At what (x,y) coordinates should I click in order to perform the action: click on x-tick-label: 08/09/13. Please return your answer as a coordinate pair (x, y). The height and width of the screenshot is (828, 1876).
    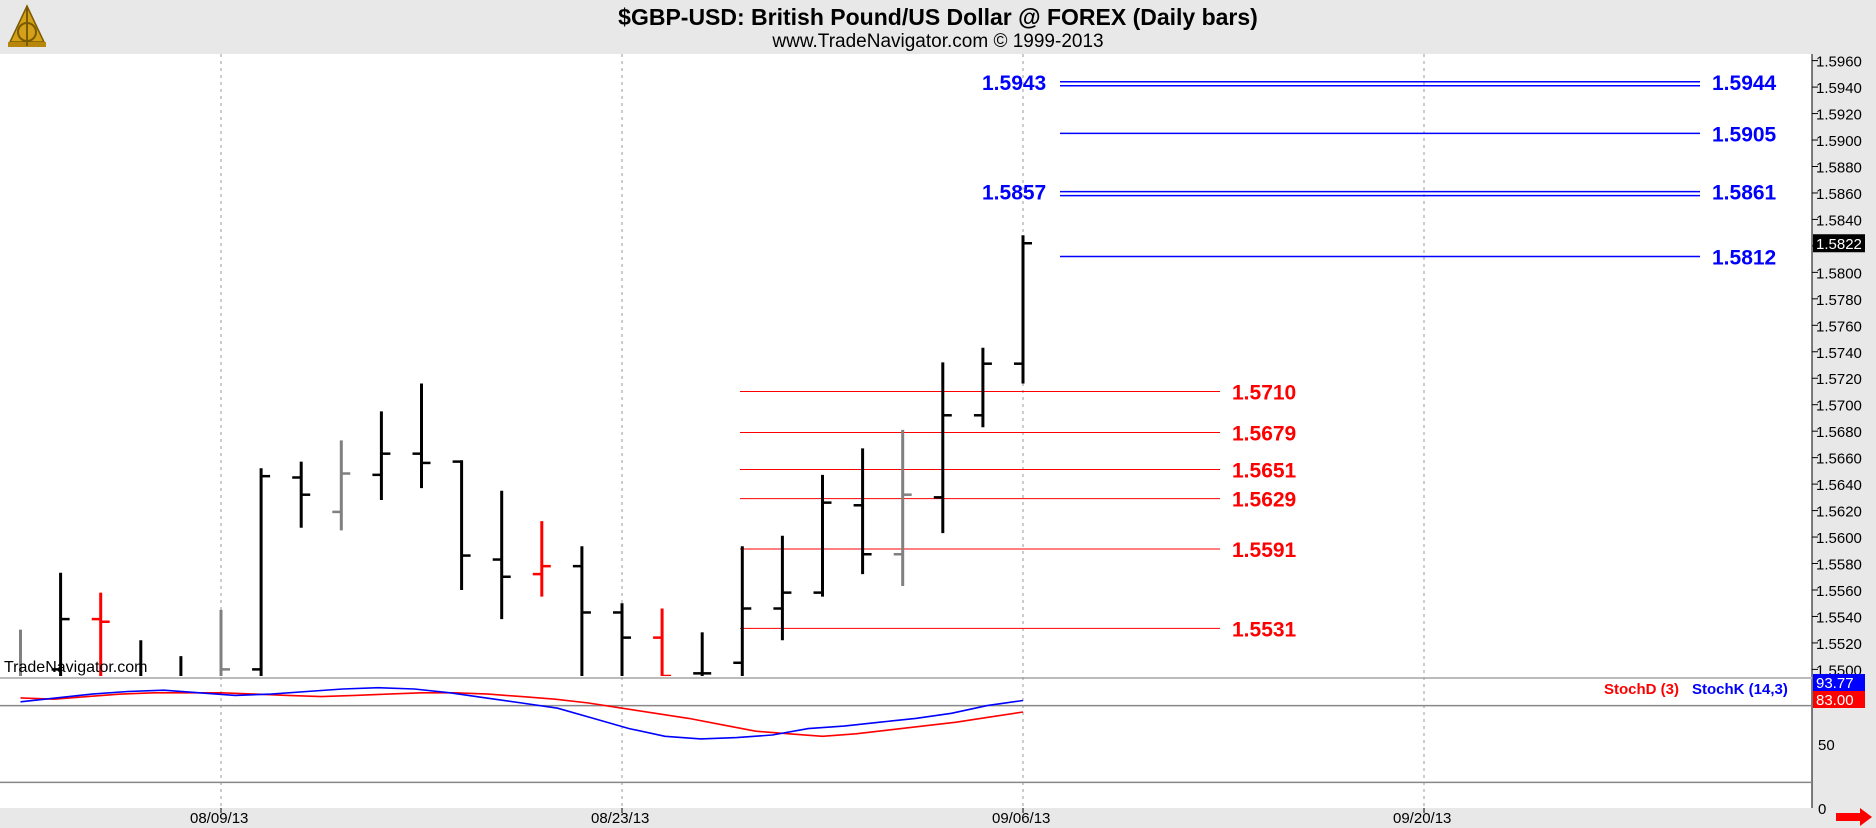
    Looking at the image, I should click on (219, 818).